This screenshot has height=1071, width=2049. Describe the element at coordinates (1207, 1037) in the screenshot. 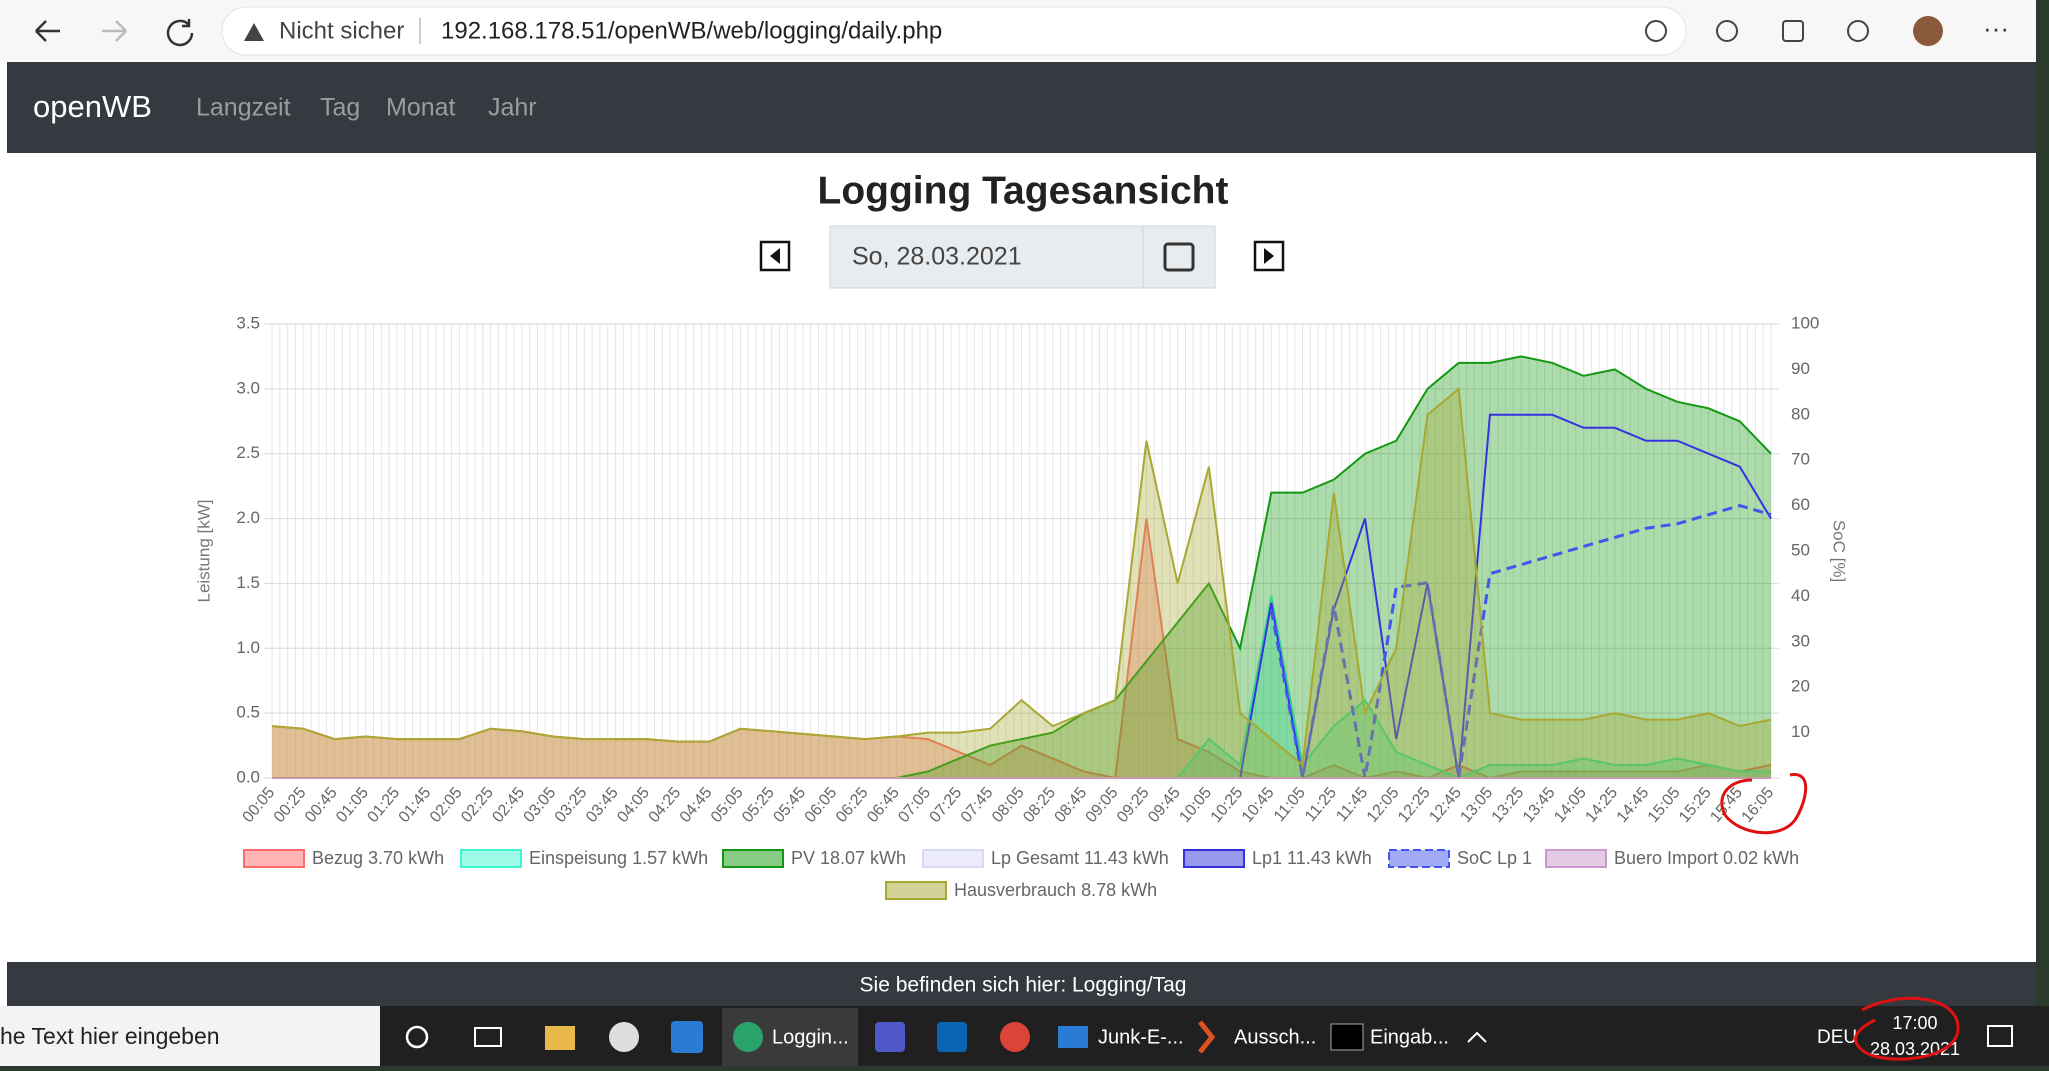

I see `snip-icon` at that location.